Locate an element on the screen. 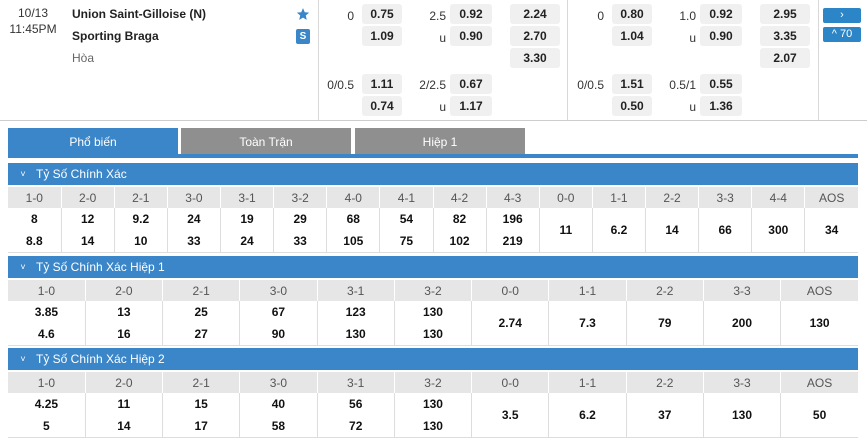  away-score-odd: 75 is located at coordinates (406, 240).